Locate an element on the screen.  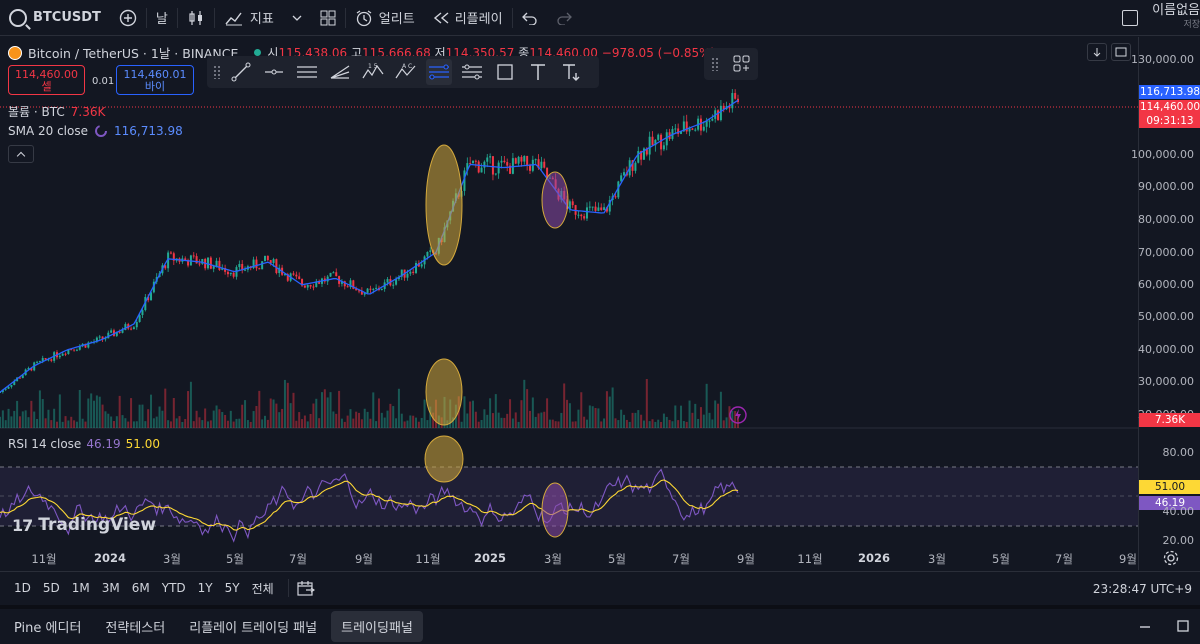
pitchfork-tool is located at coordinates (340, 72).